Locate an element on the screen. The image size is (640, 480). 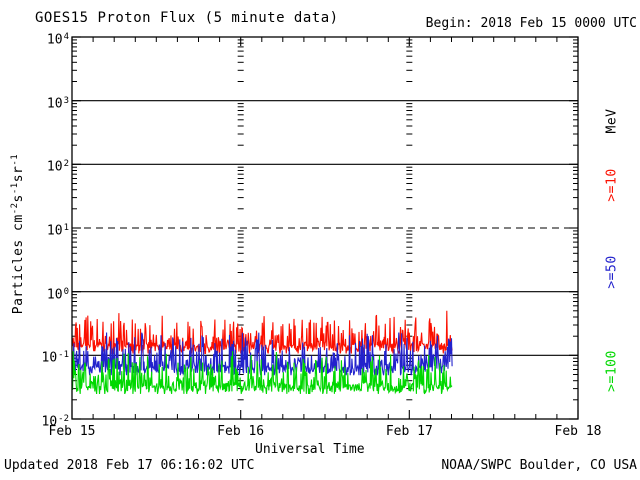
y-tick-label: 104 is located at coordinates (57, 40).